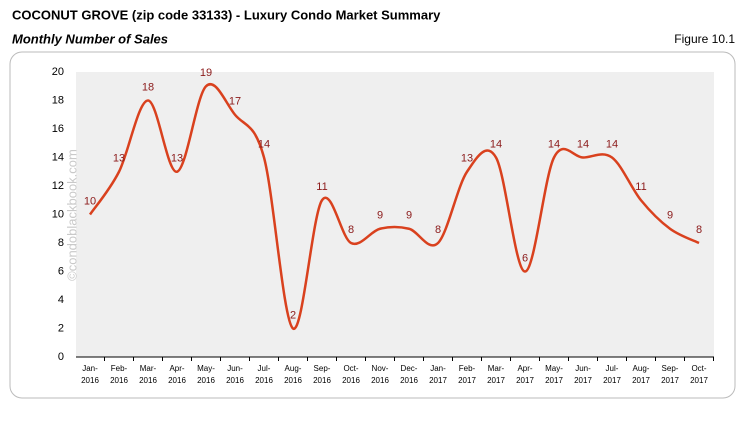 The width and height of the screenshot is (744, 424). I want to click on data-label: 18, so click(148, 87).